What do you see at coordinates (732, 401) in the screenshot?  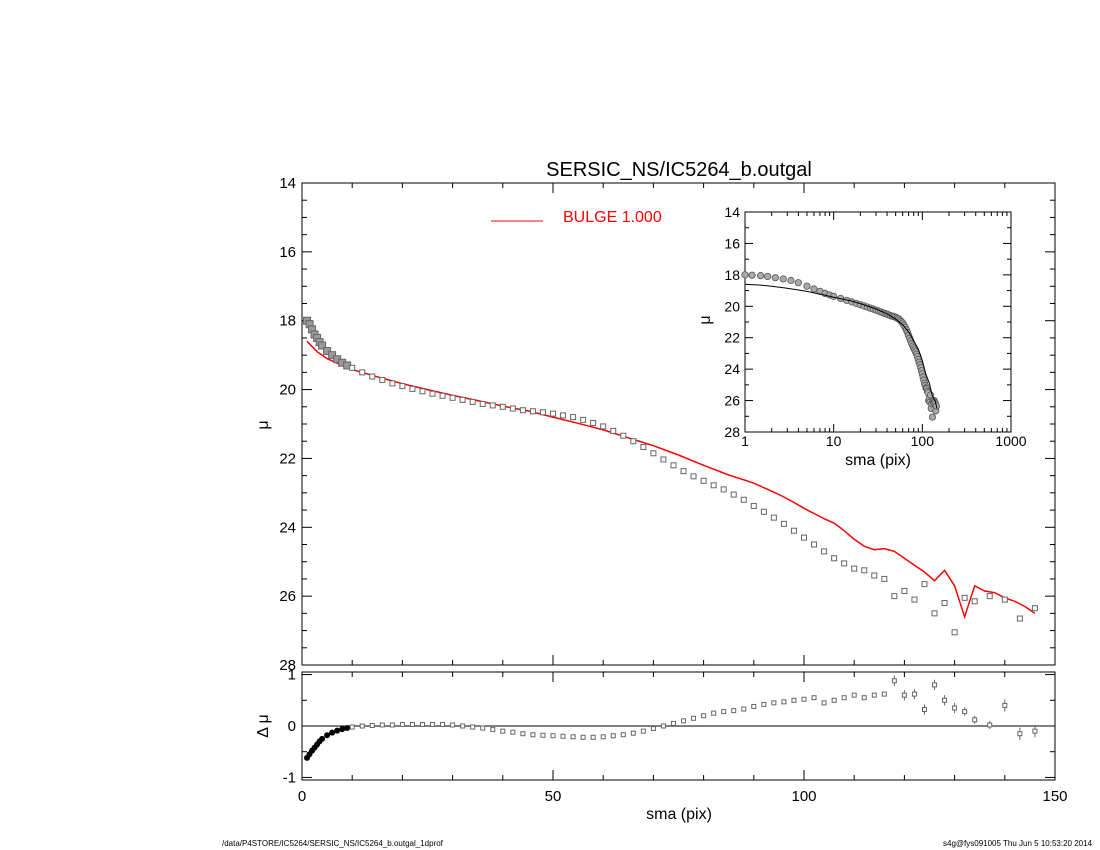 I see `inset-y-tick-label: 26` at bounding box center [732, 401].